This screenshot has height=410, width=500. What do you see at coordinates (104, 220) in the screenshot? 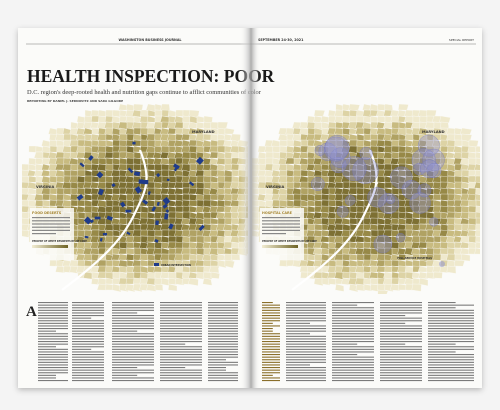
I see `river` at bounding box center [104, 220].